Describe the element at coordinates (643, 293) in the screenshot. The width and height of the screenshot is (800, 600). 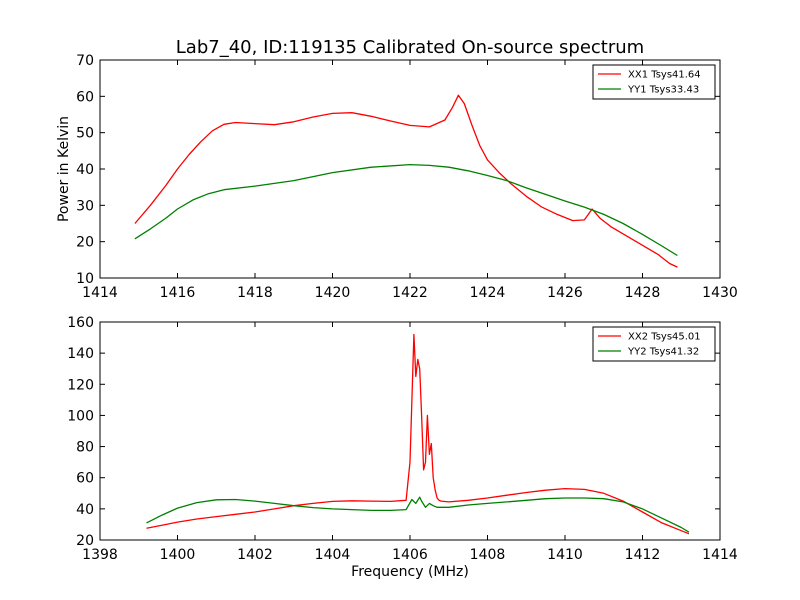
I see `x-tick-label: 1428` at that location.